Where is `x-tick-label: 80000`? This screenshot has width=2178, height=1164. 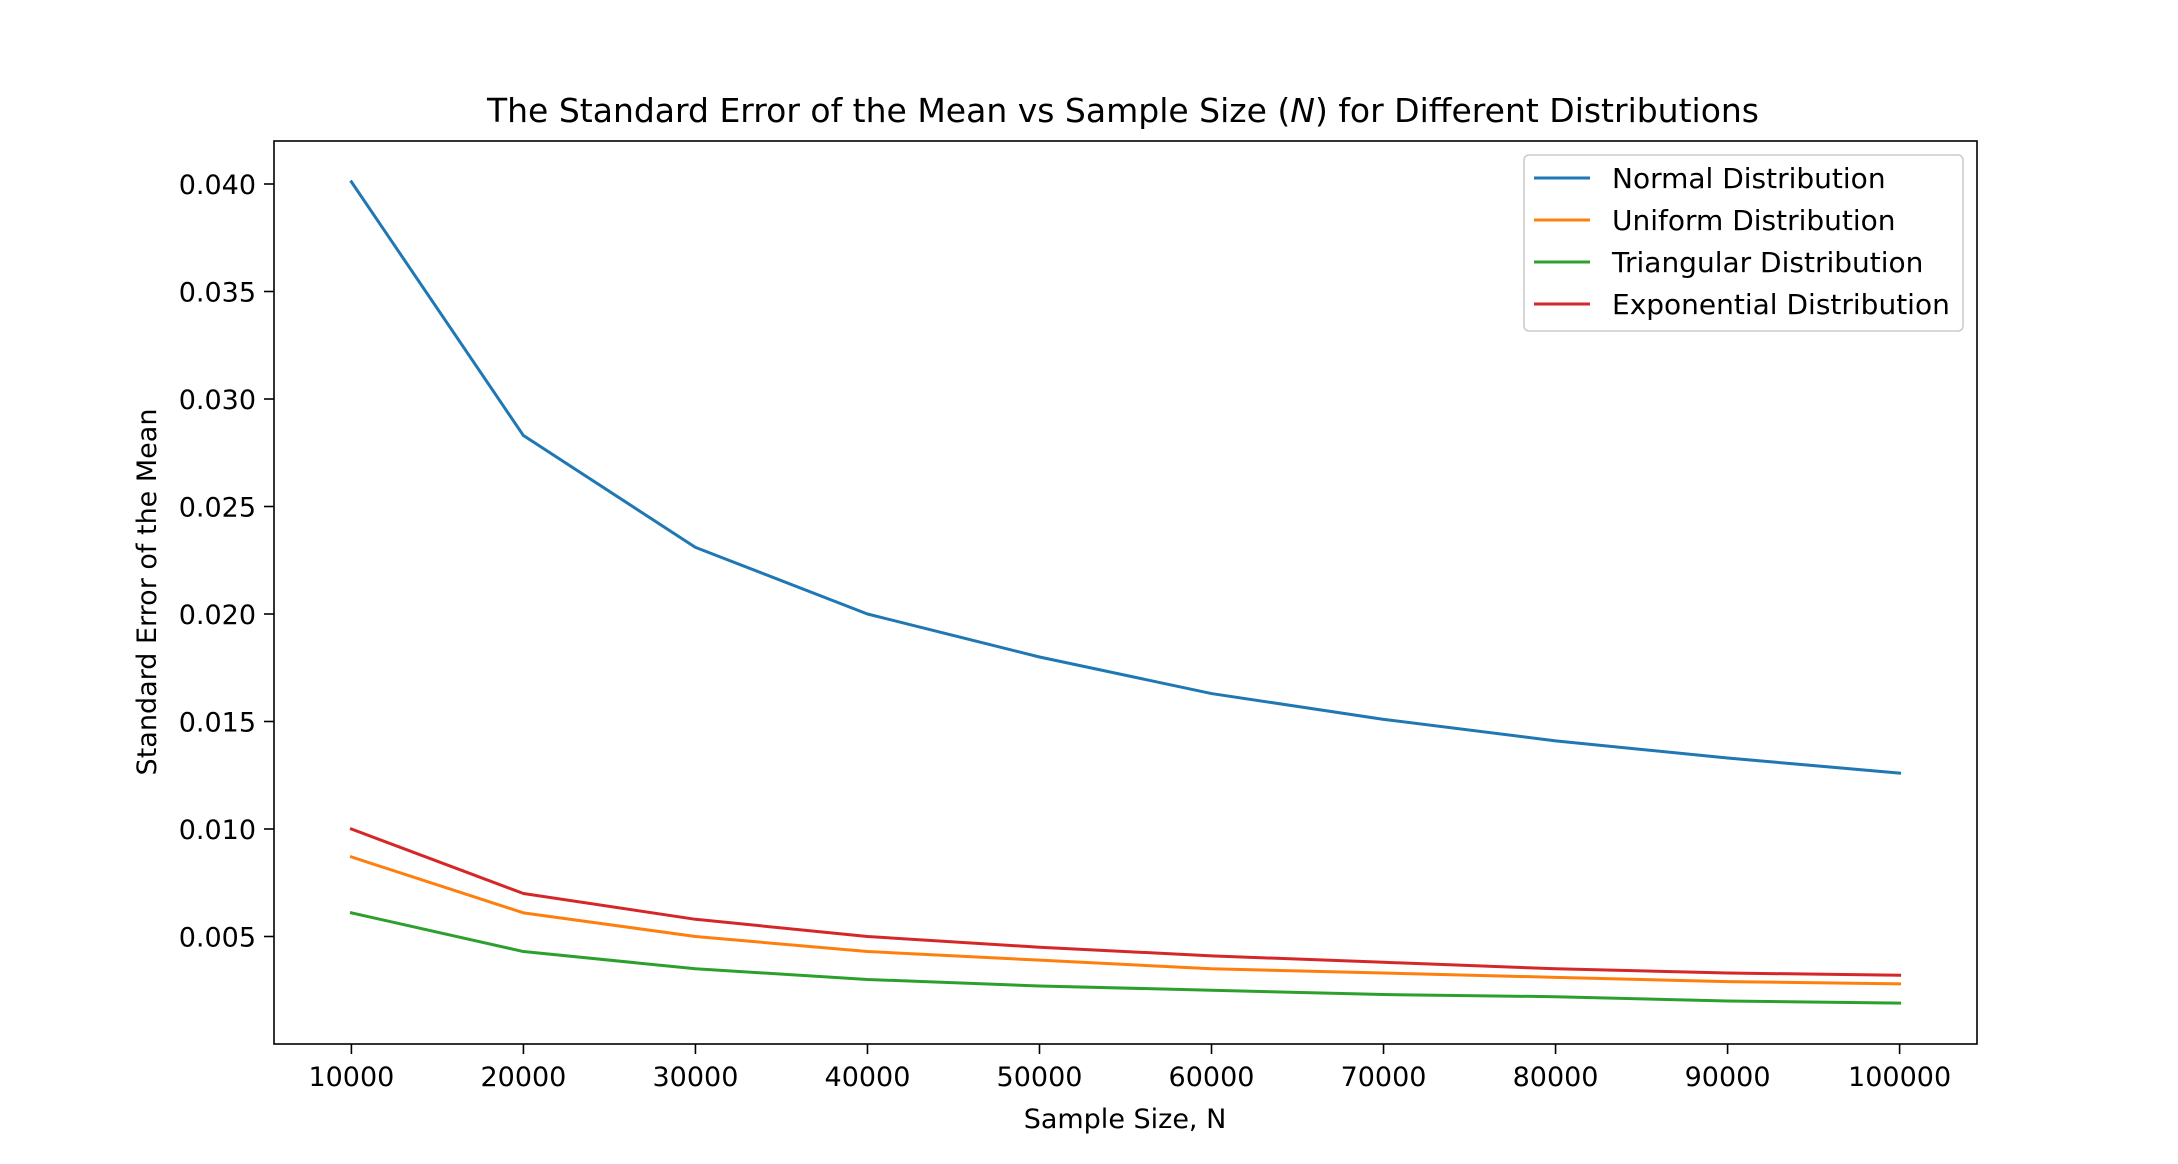 x-tick-label: 80000 is located at coordinates (1556, 1077).